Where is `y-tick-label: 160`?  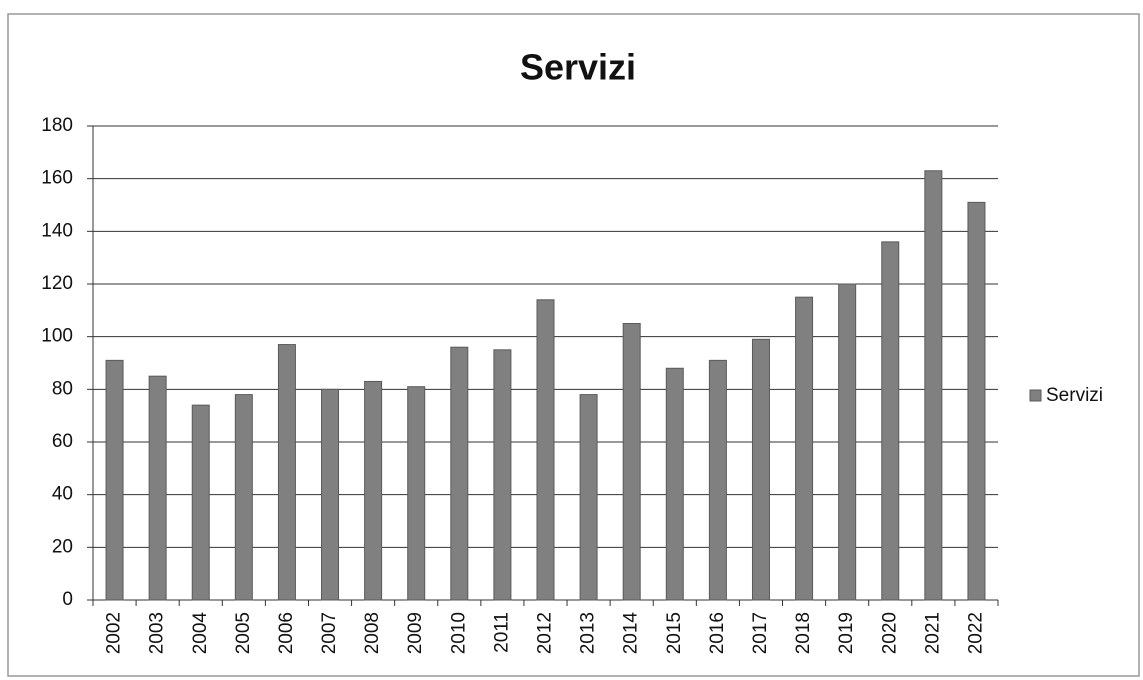 y-tick-label: 160 is located at coordinates (57, 178).